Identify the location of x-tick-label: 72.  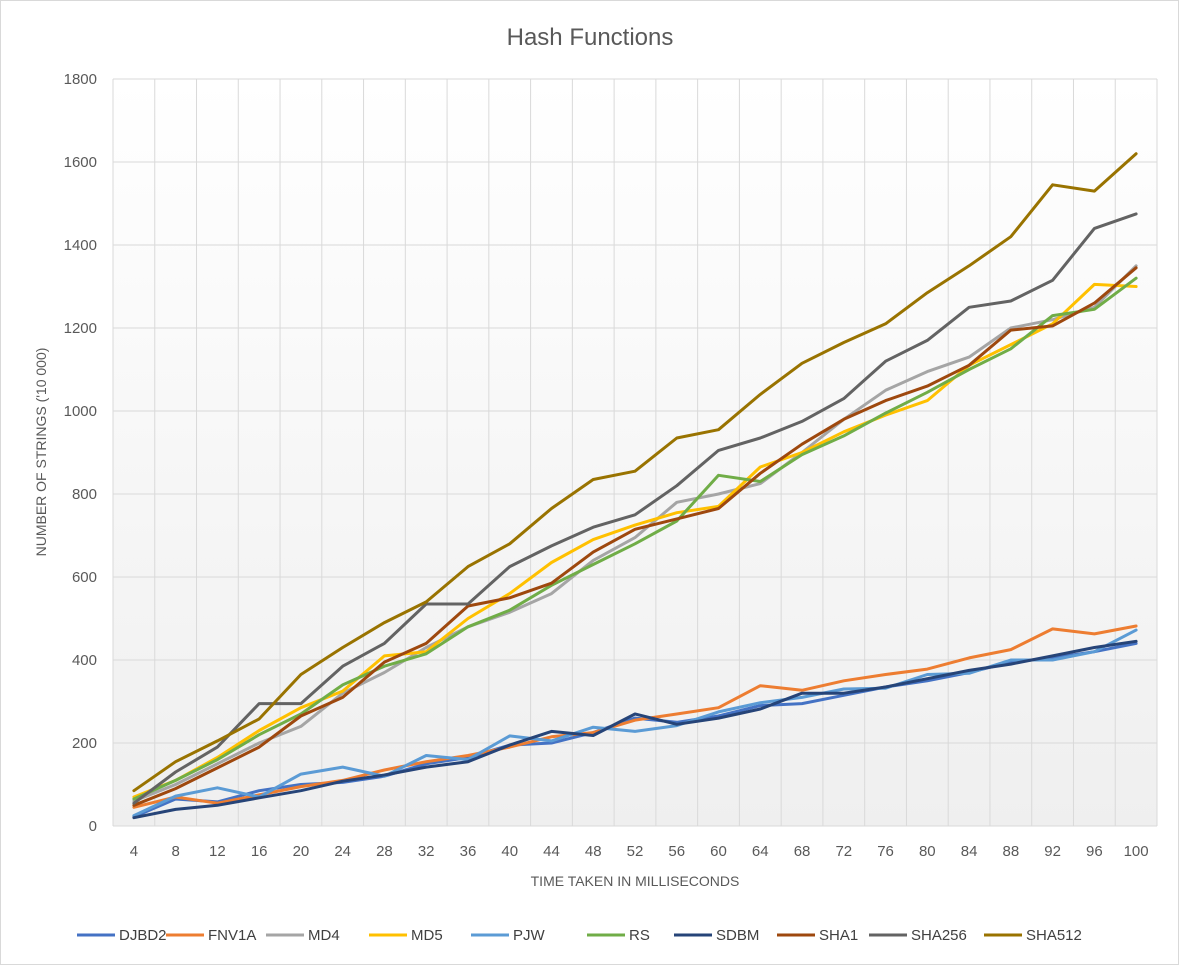
(843, 851).